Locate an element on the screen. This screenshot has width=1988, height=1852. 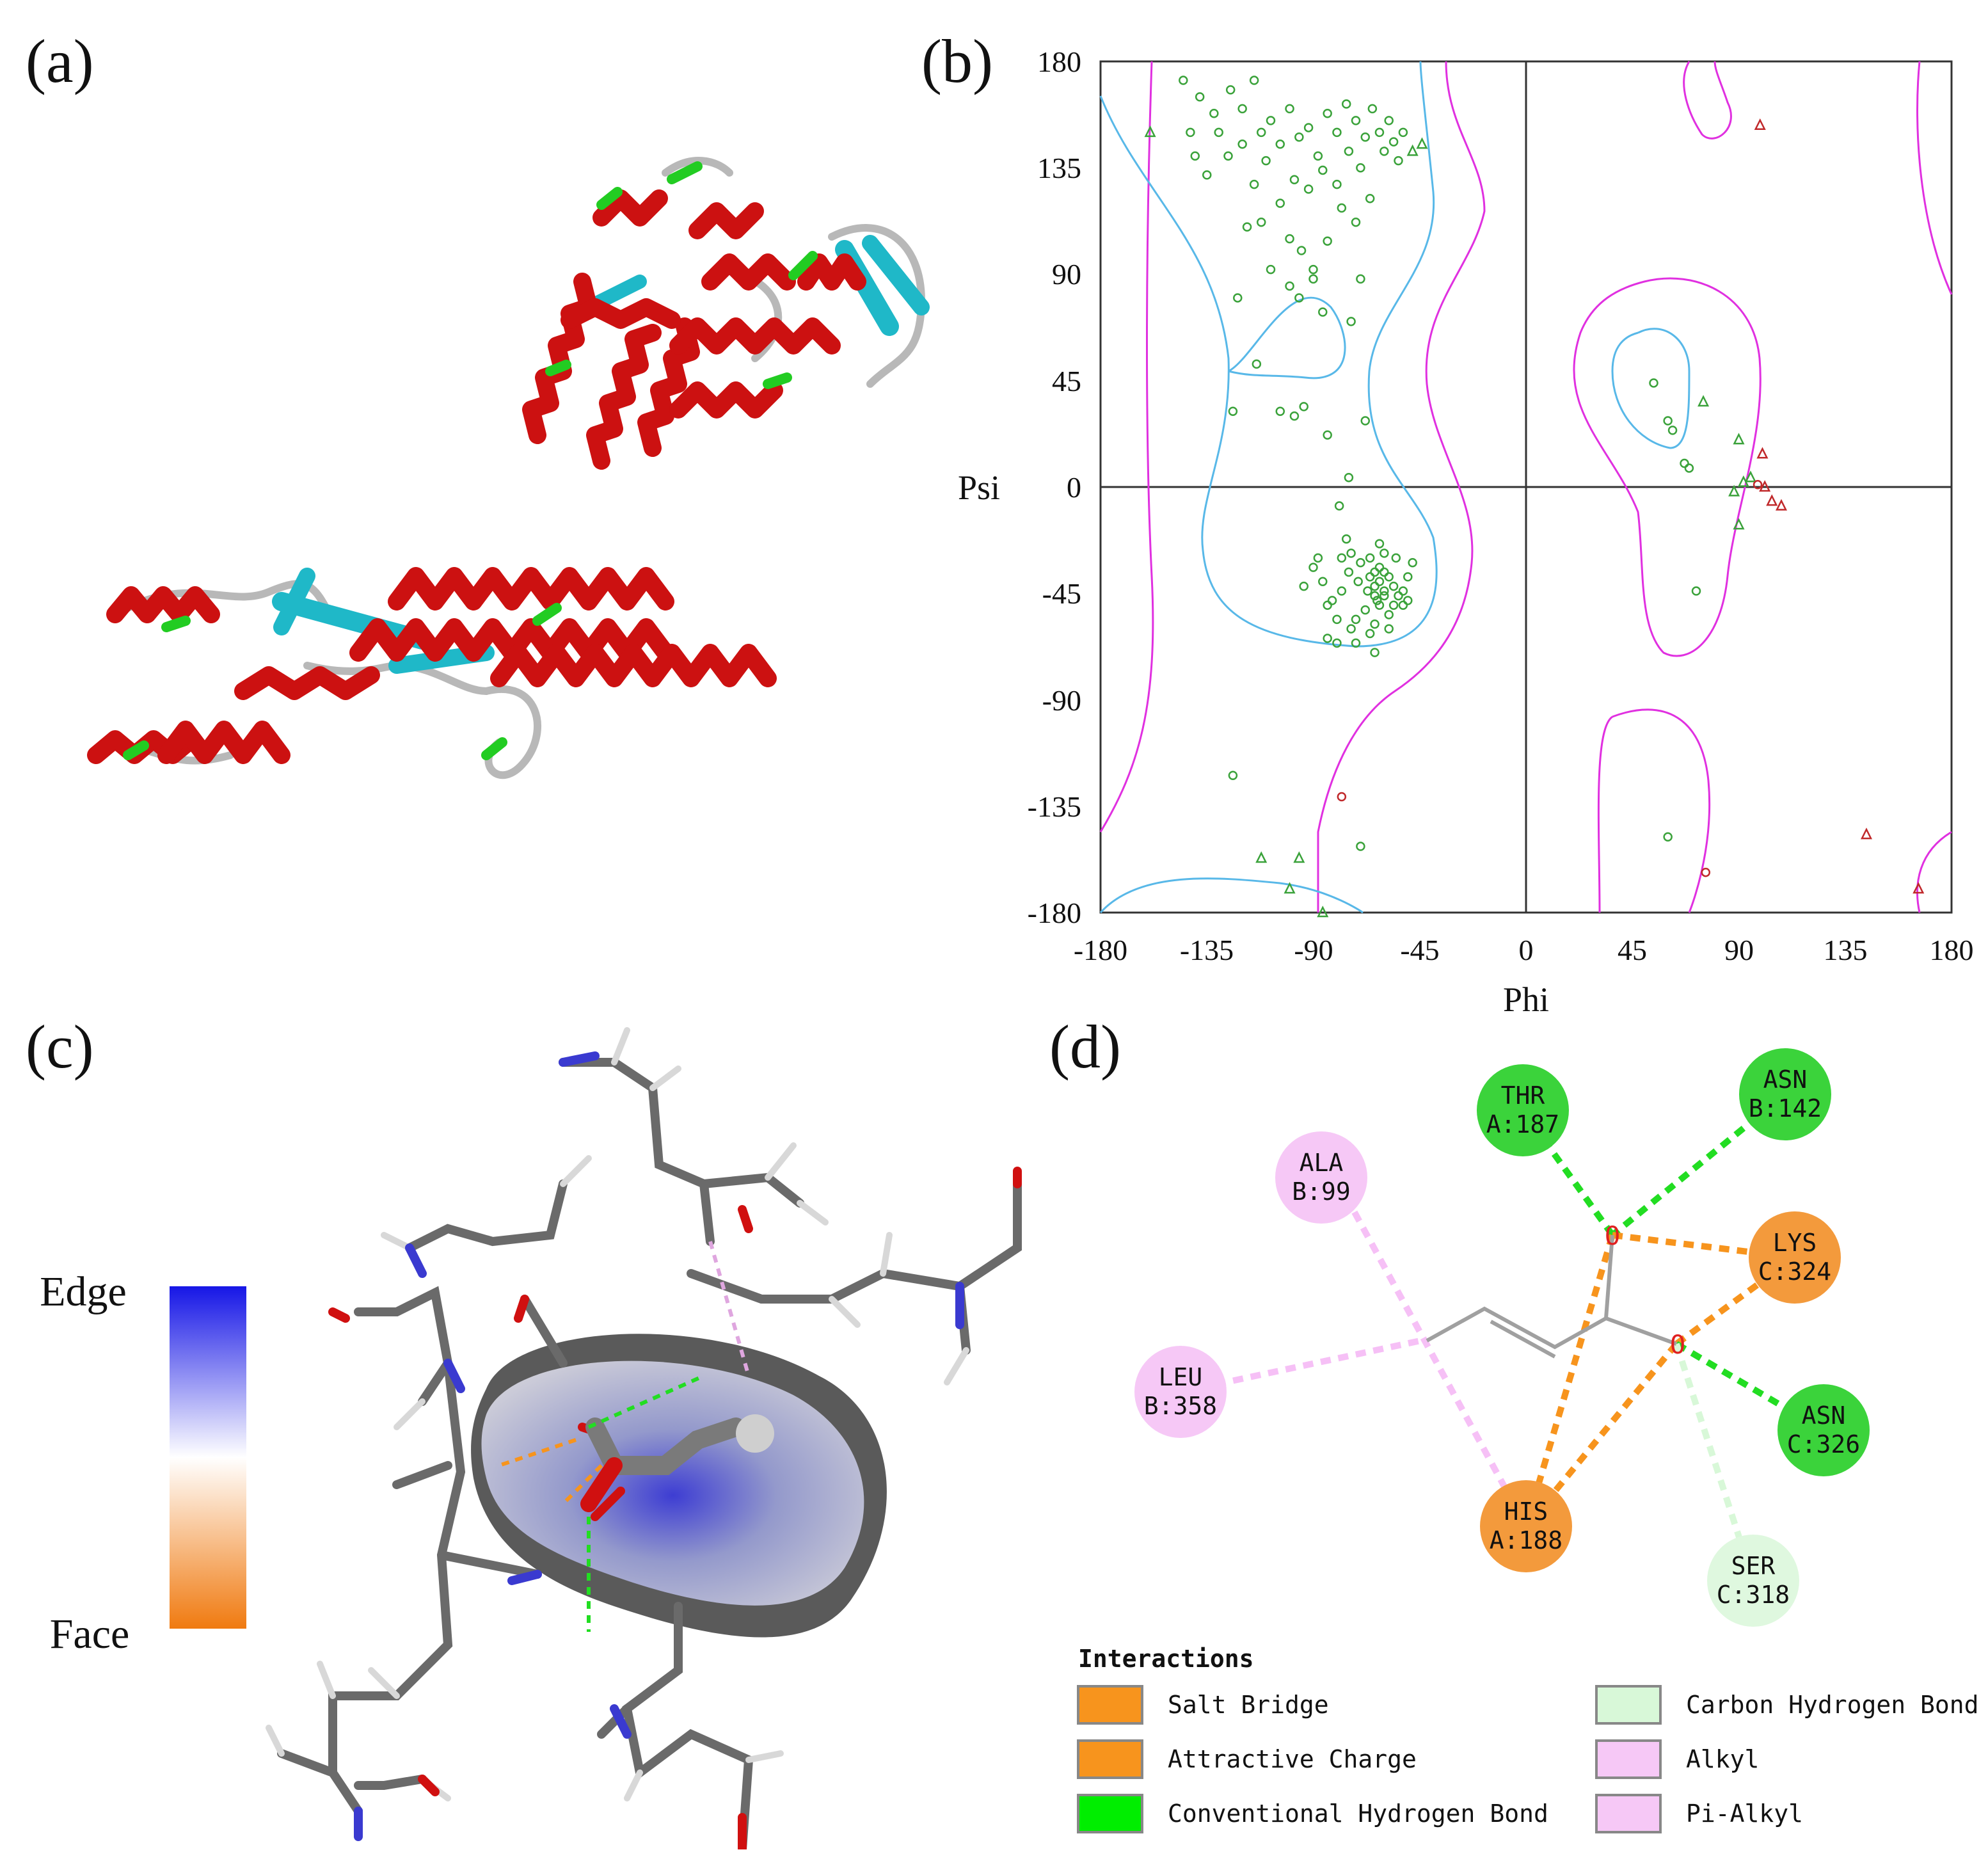
xtick-label: 180 is located at coordinates (1952, 950).